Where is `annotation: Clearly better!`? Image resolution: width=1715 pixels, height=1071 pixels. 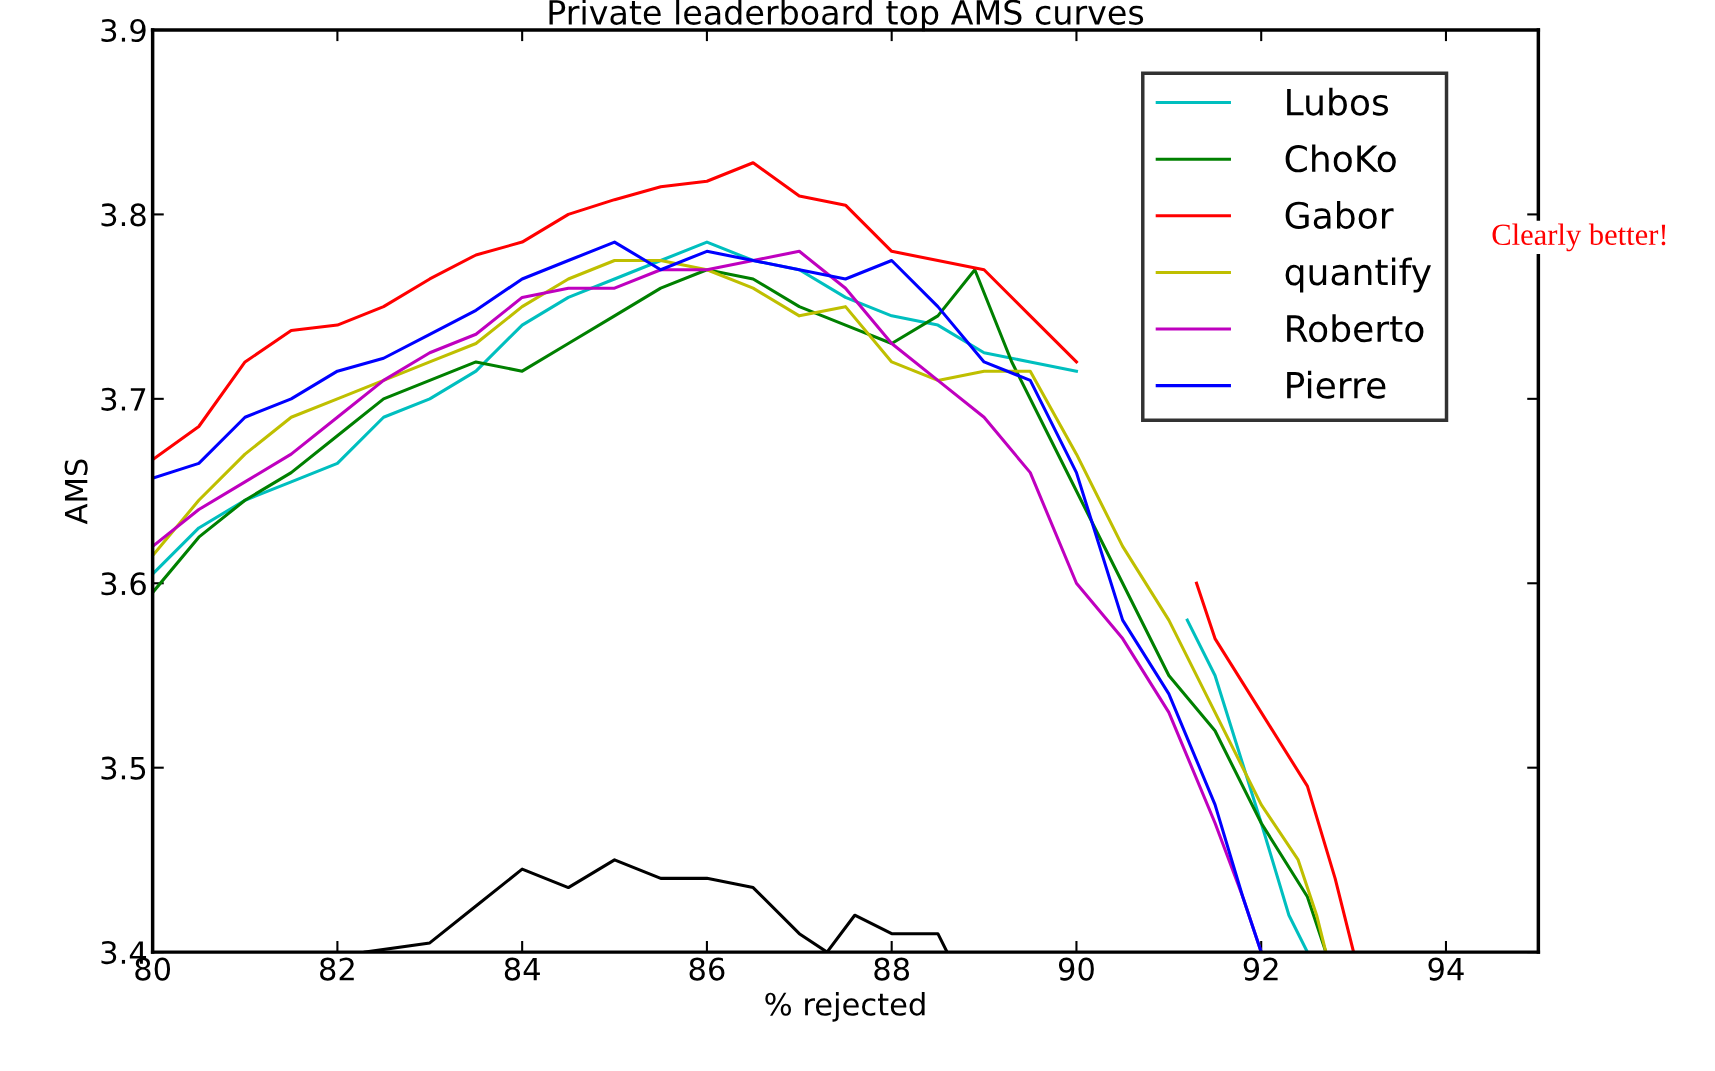
annotation: Clearly better! is located at coordinates (1579, 237).